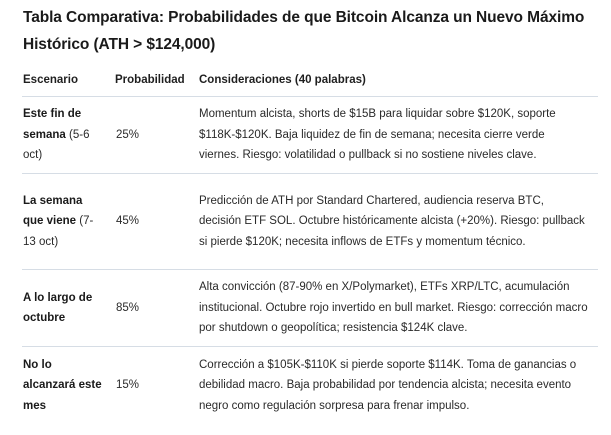 This screenshot has height=435, width=611. Describe the element at coordinates (58, 231) in the screenshot. I see `scenario-dates: (7-13 oct)` at that location.